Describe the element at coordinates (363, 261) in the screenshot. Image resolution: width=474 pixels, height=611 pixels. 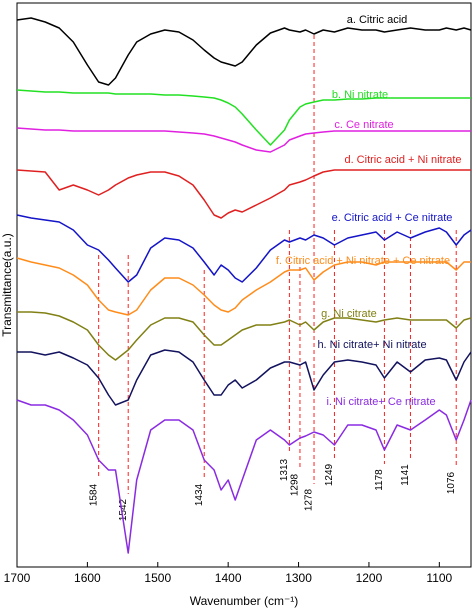
I see `series-label: f. Citric acid + Ni nitrate + Ce nitrate` at that location.